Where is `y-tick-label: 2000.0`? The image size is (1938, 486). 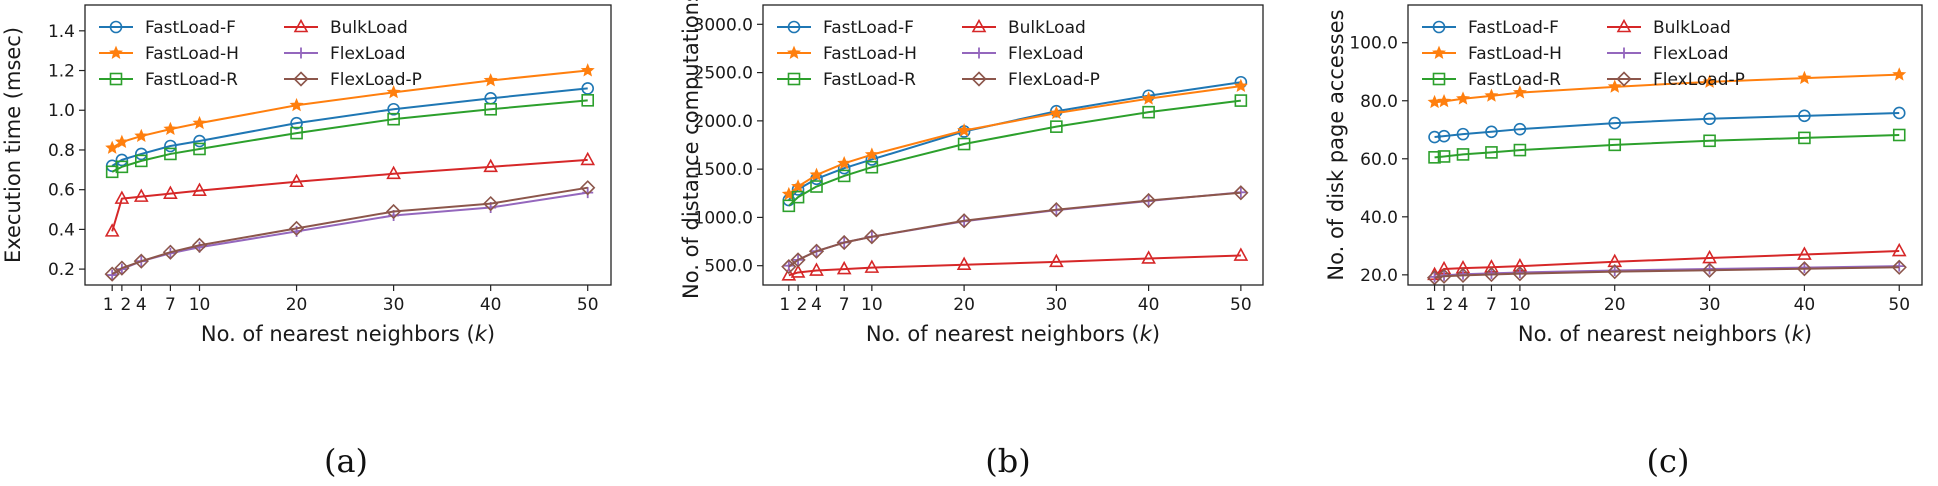 y-tick-label: 2000.0 is located at coordinates (723, 122).